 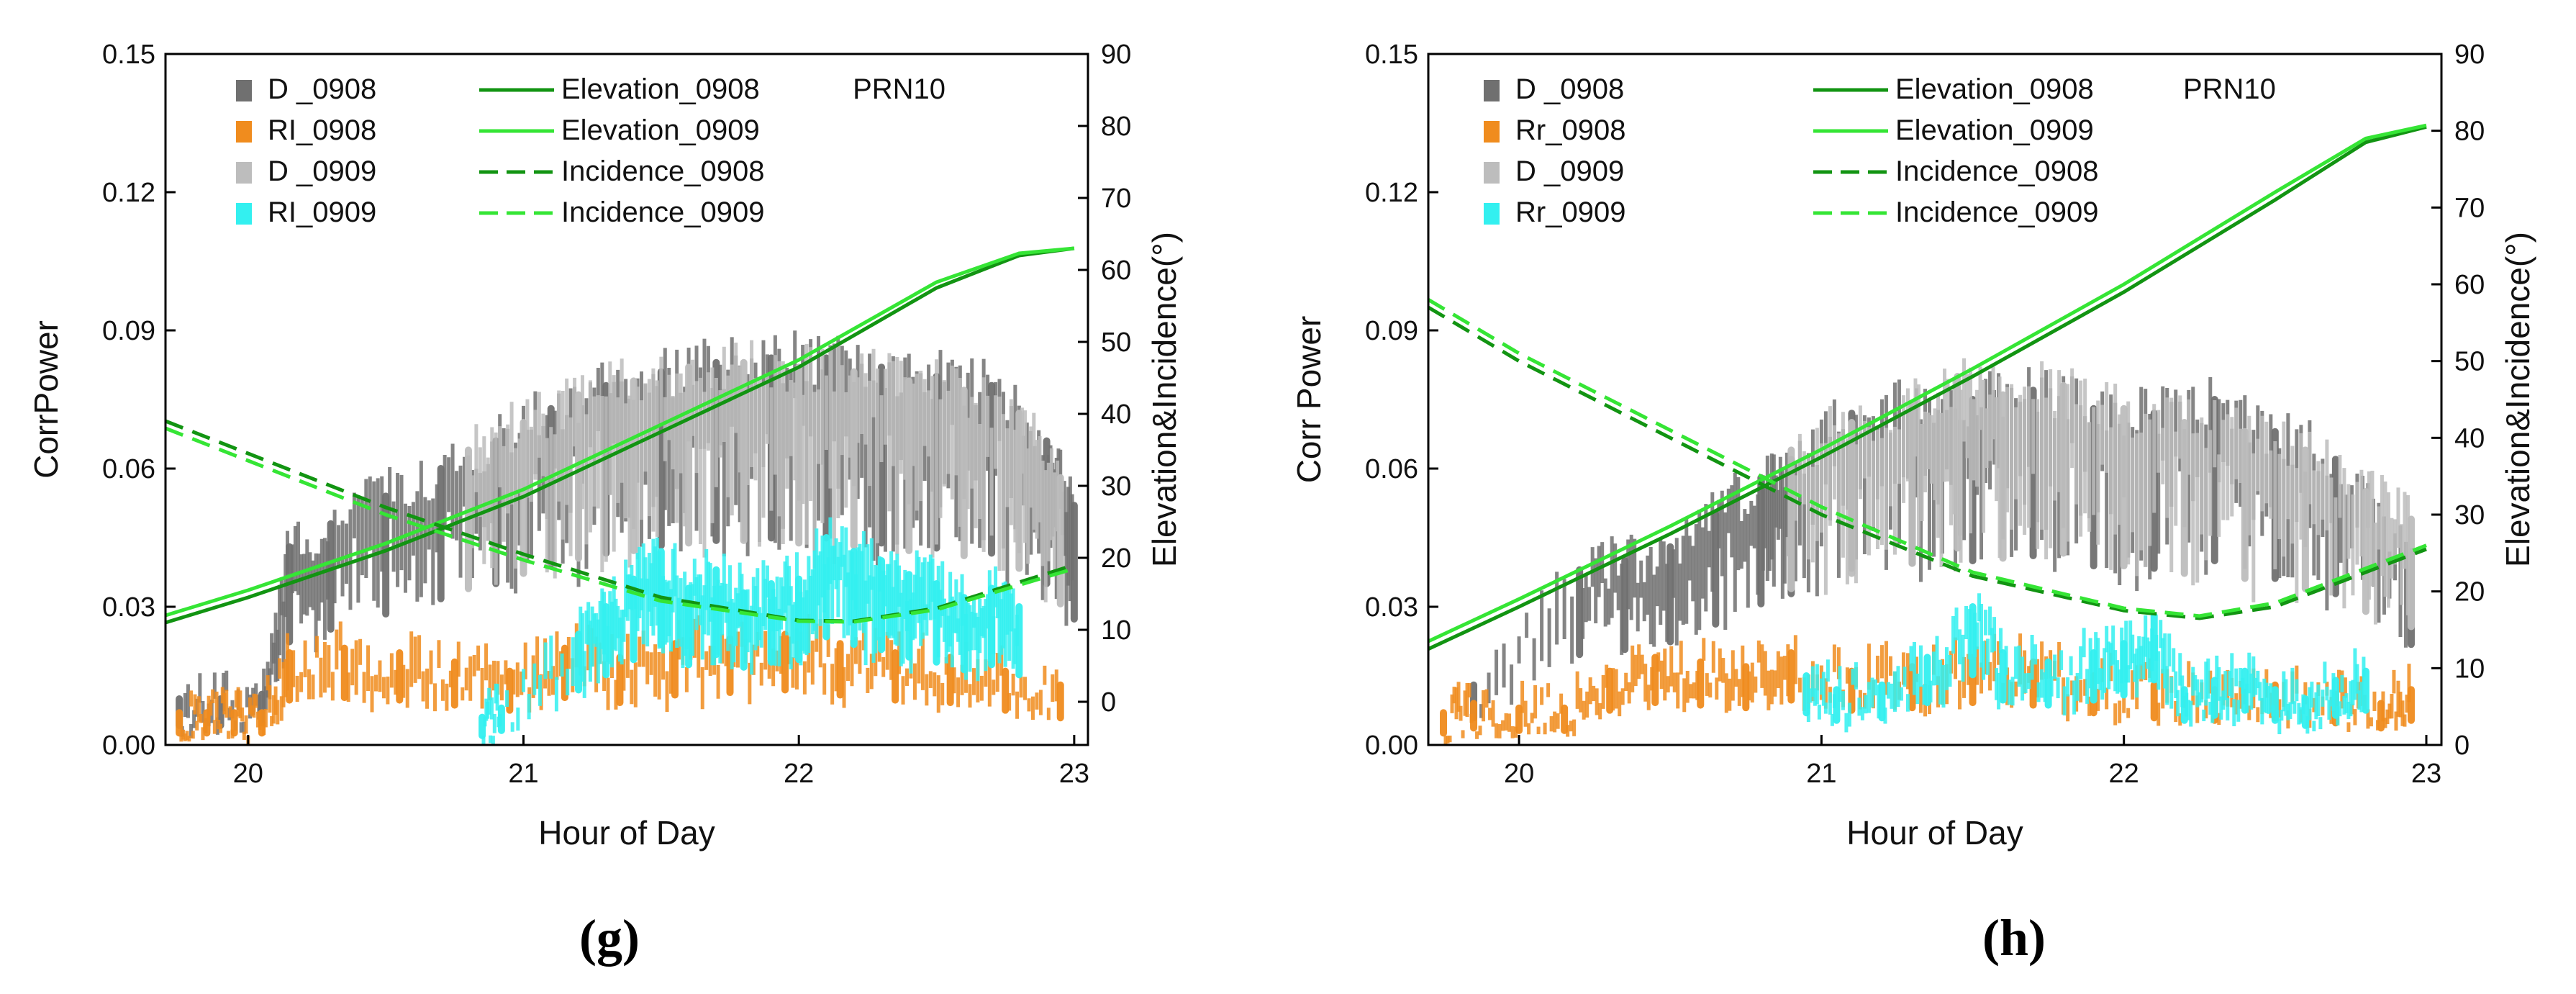 I want to click on panel-caption-h: (h), so click(x=2014, y=938).